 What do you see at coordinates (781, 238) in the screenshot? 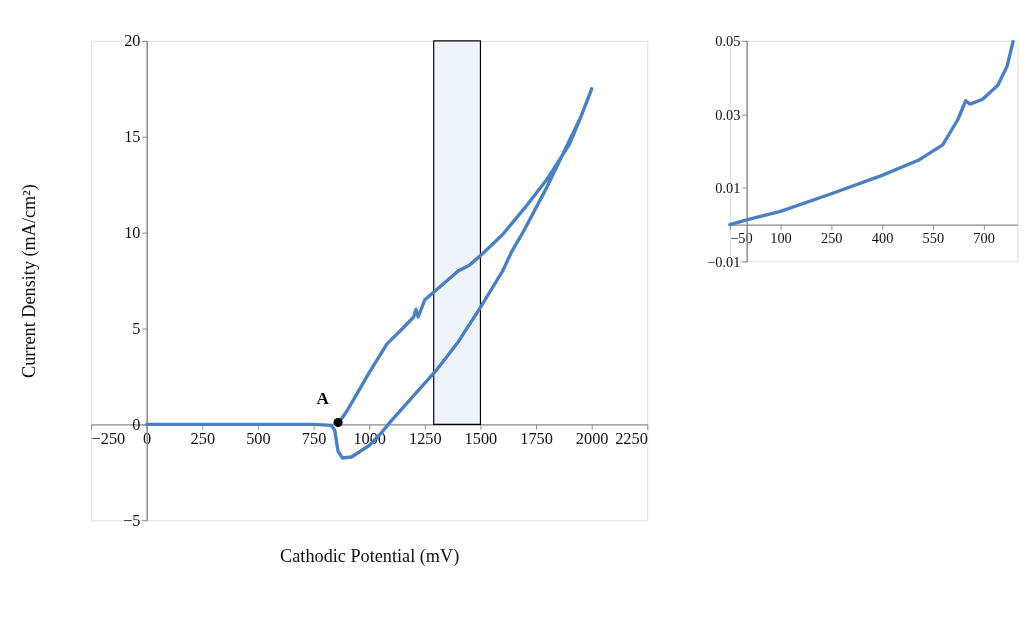
I see `x-tick-label: 100` at bounding box center [781, 238].